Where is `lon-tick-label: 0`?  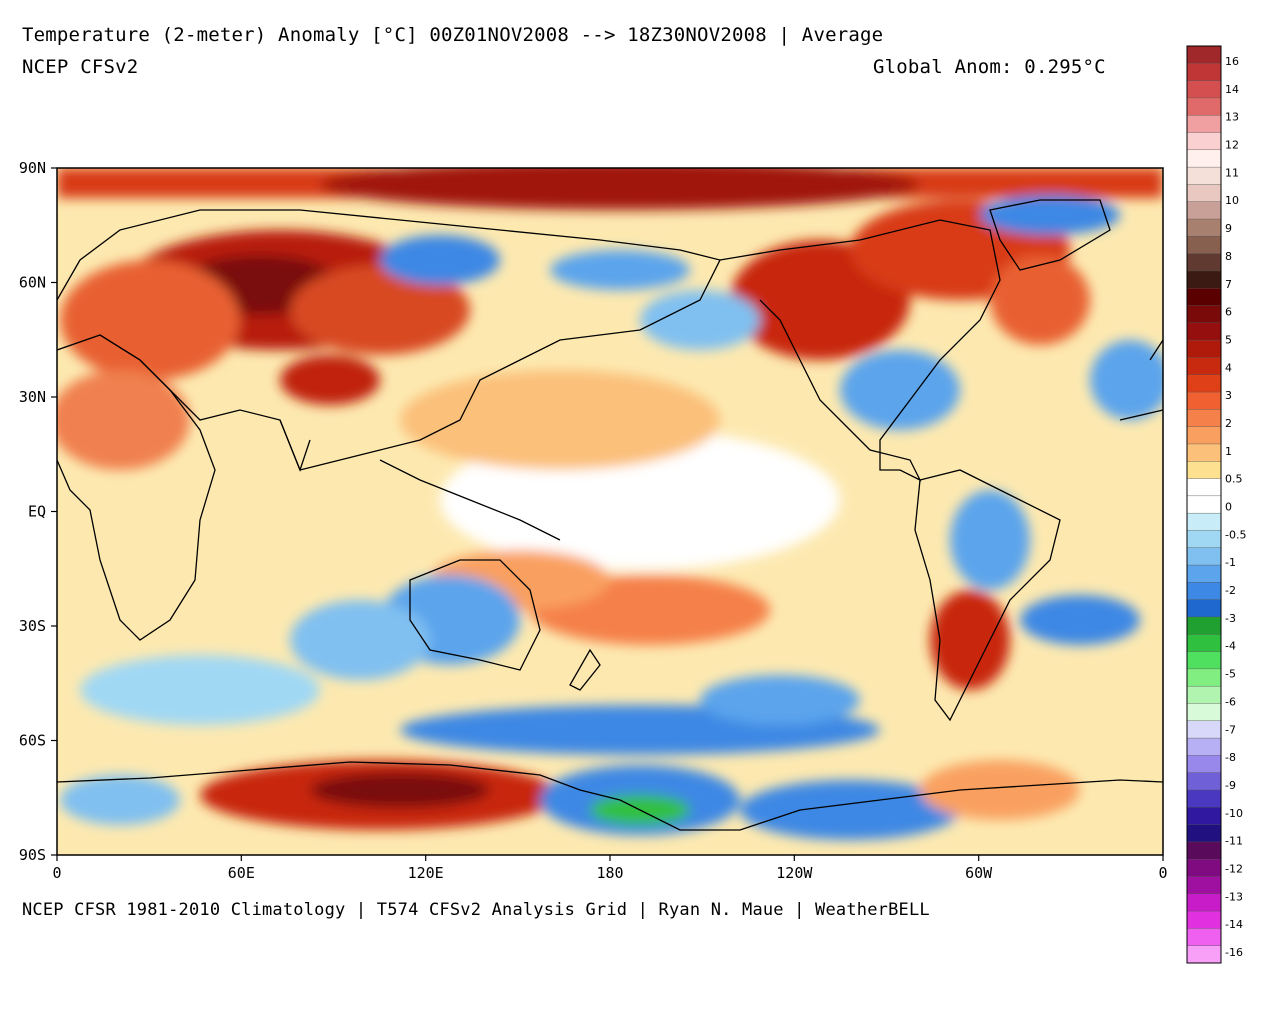 lon-tick-label: 0 is located at coordinates (1162, 873).